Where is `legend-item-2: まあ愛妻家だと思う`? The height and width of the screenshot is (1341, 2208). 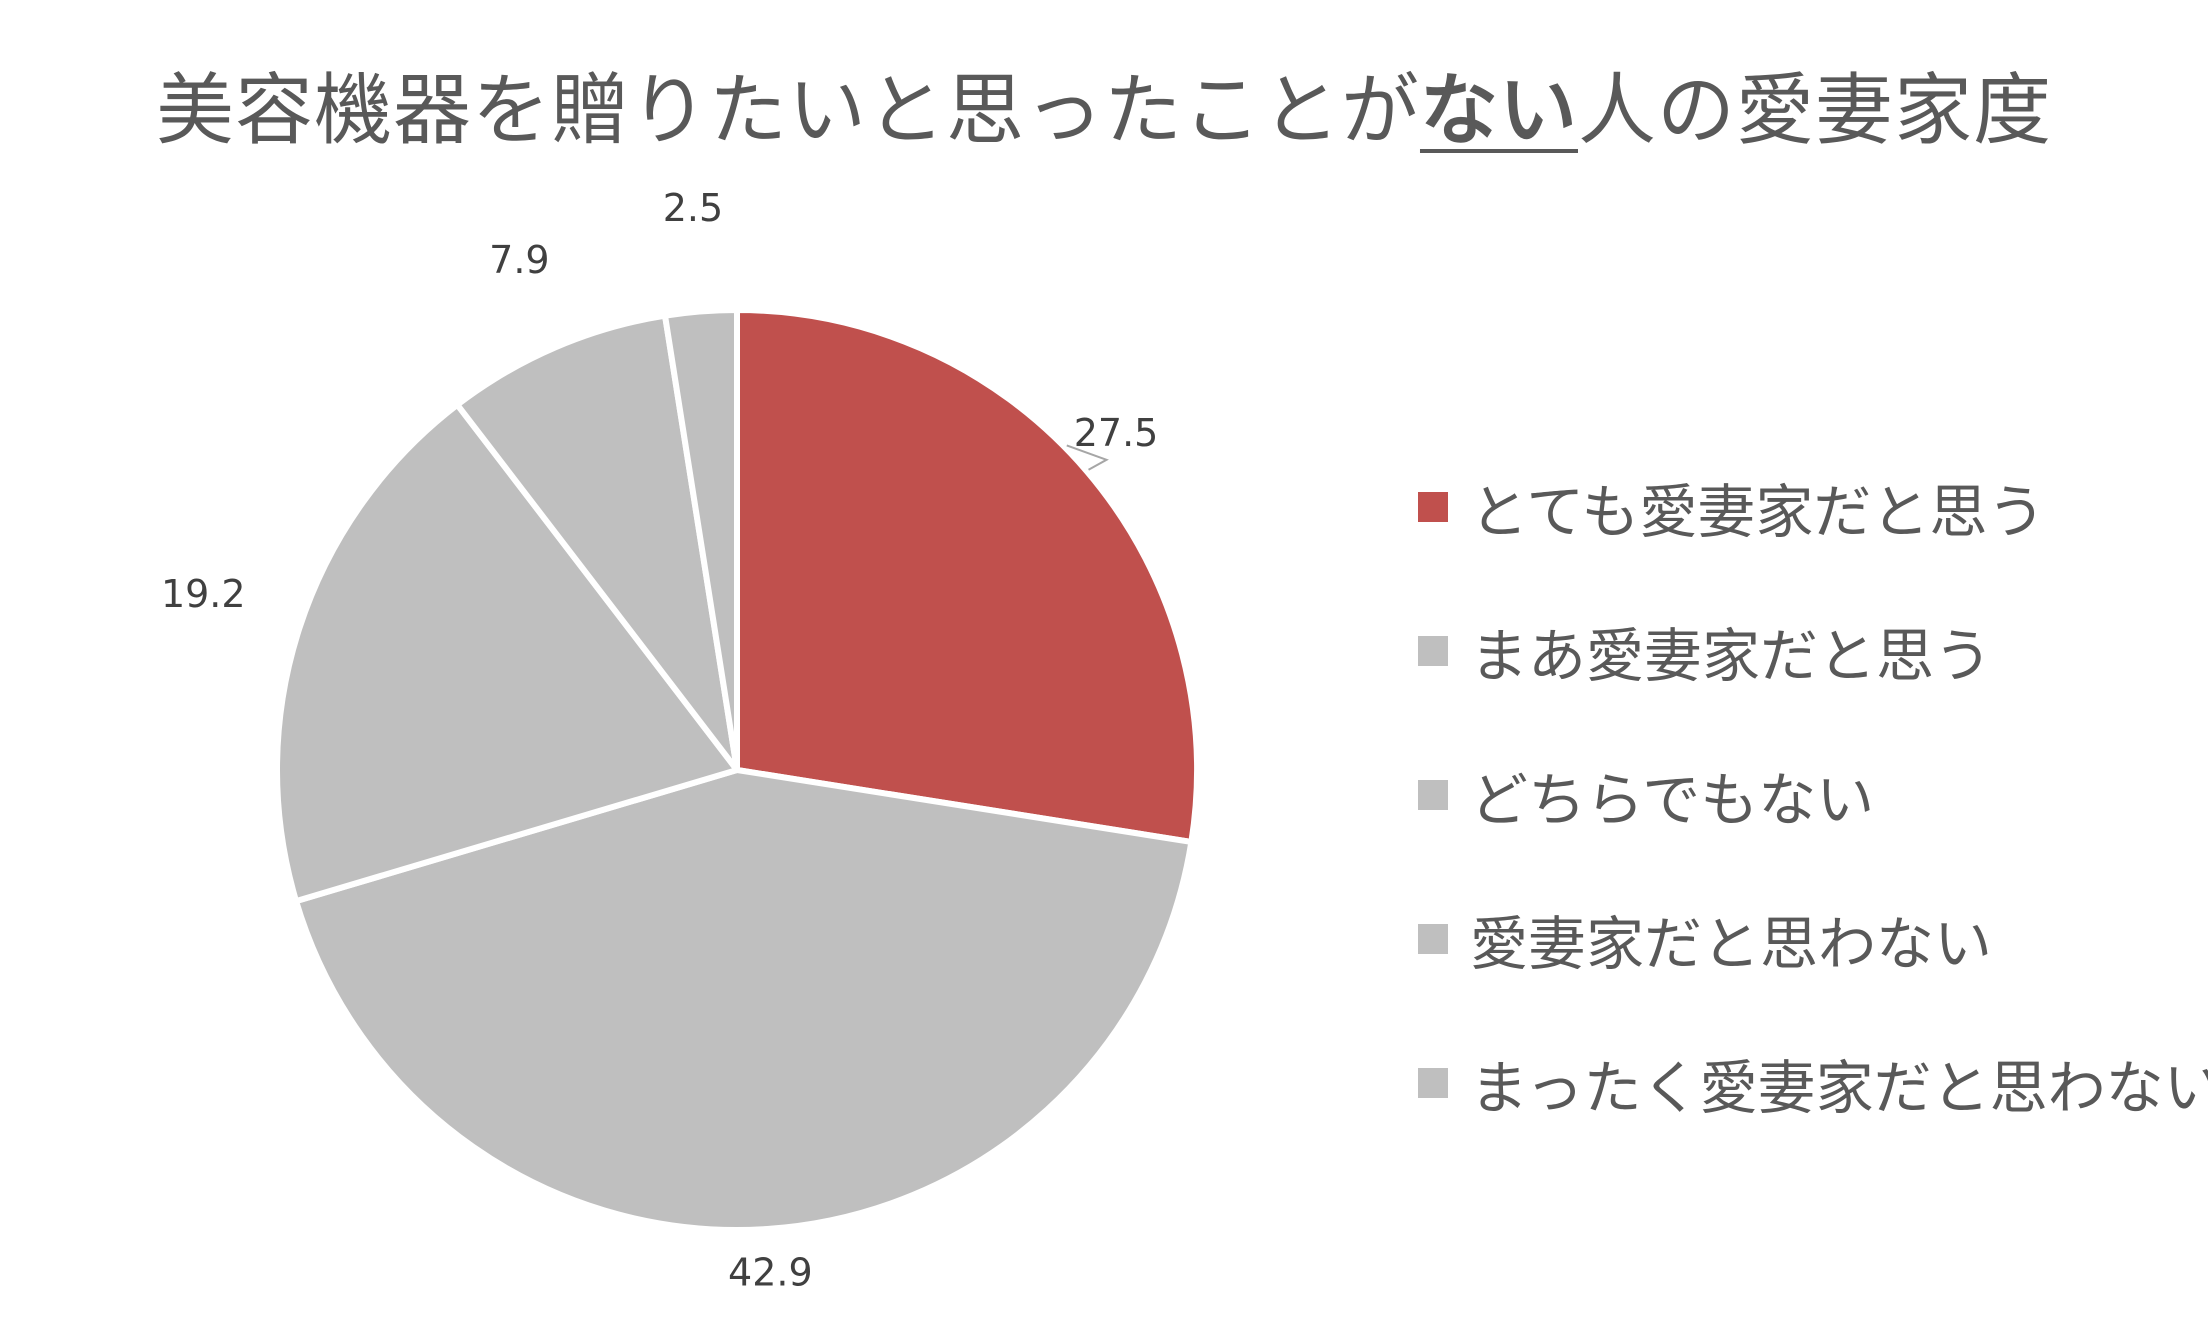
legend-item-2: まあ愛妻家だと思う is located at coordinates (1813, 651).